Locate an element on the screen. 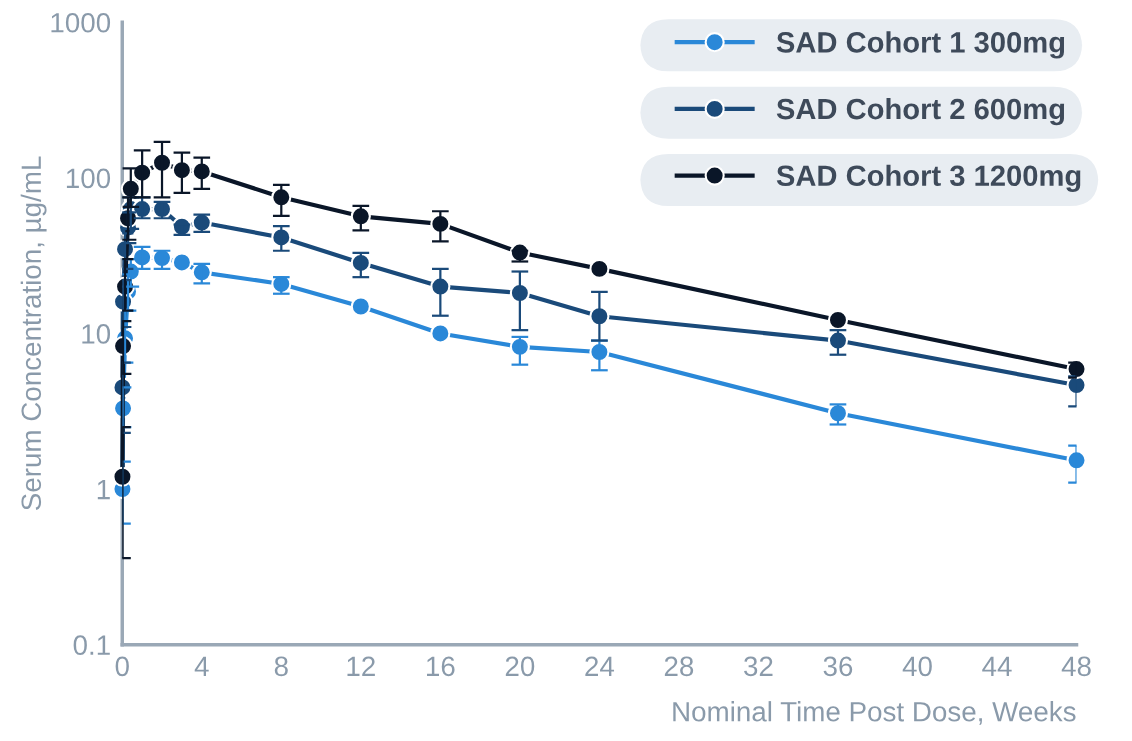 The height and width of the screenshot is (741, 1132). legend-label: SAD Cohort 2 600mg is located at coordinates (920, 111).